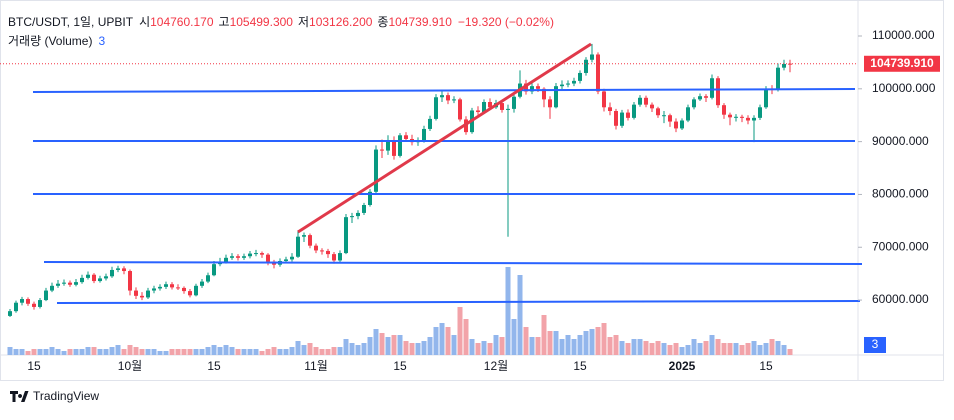 This screenshot has height=420, width=954. Describe the element at coordinates (144, 22) in the screenshot. I see `ohlc-label: 시` at that location.